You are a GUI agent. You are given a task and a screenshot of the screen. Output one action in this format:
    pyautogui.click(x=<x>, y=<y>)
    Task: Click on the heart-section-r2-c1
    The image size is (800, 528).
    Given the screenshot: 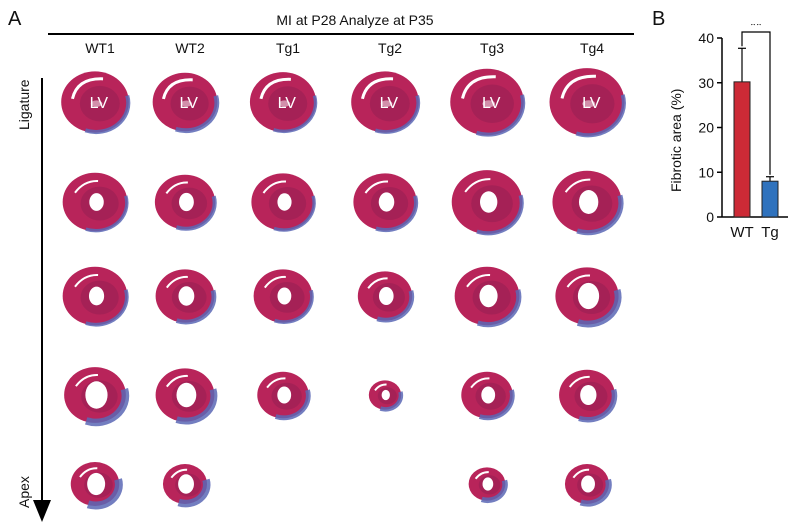 What is the action you would take?
    pyautogui.click(x=95, y=202)
    